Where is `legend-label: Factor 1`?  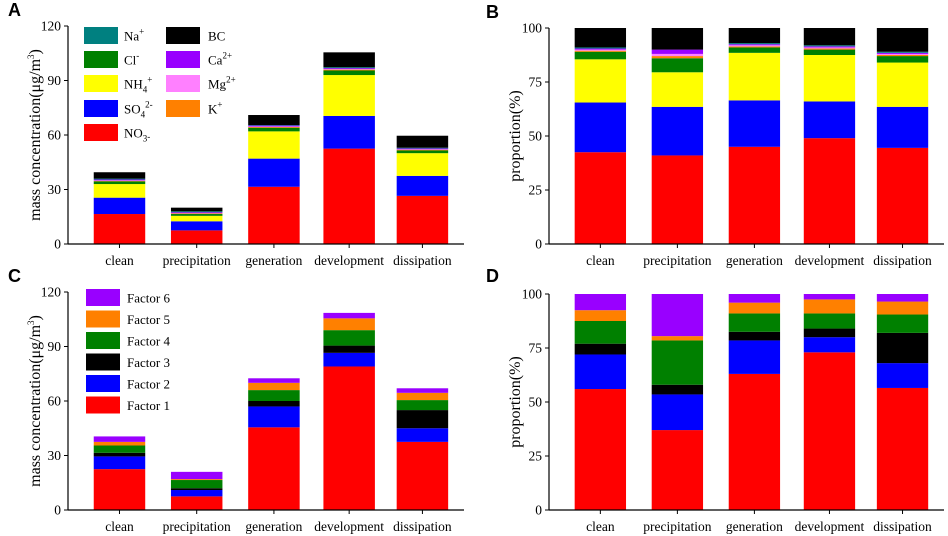
legend-label: Factor 1 is located at coordinates (148, 405).